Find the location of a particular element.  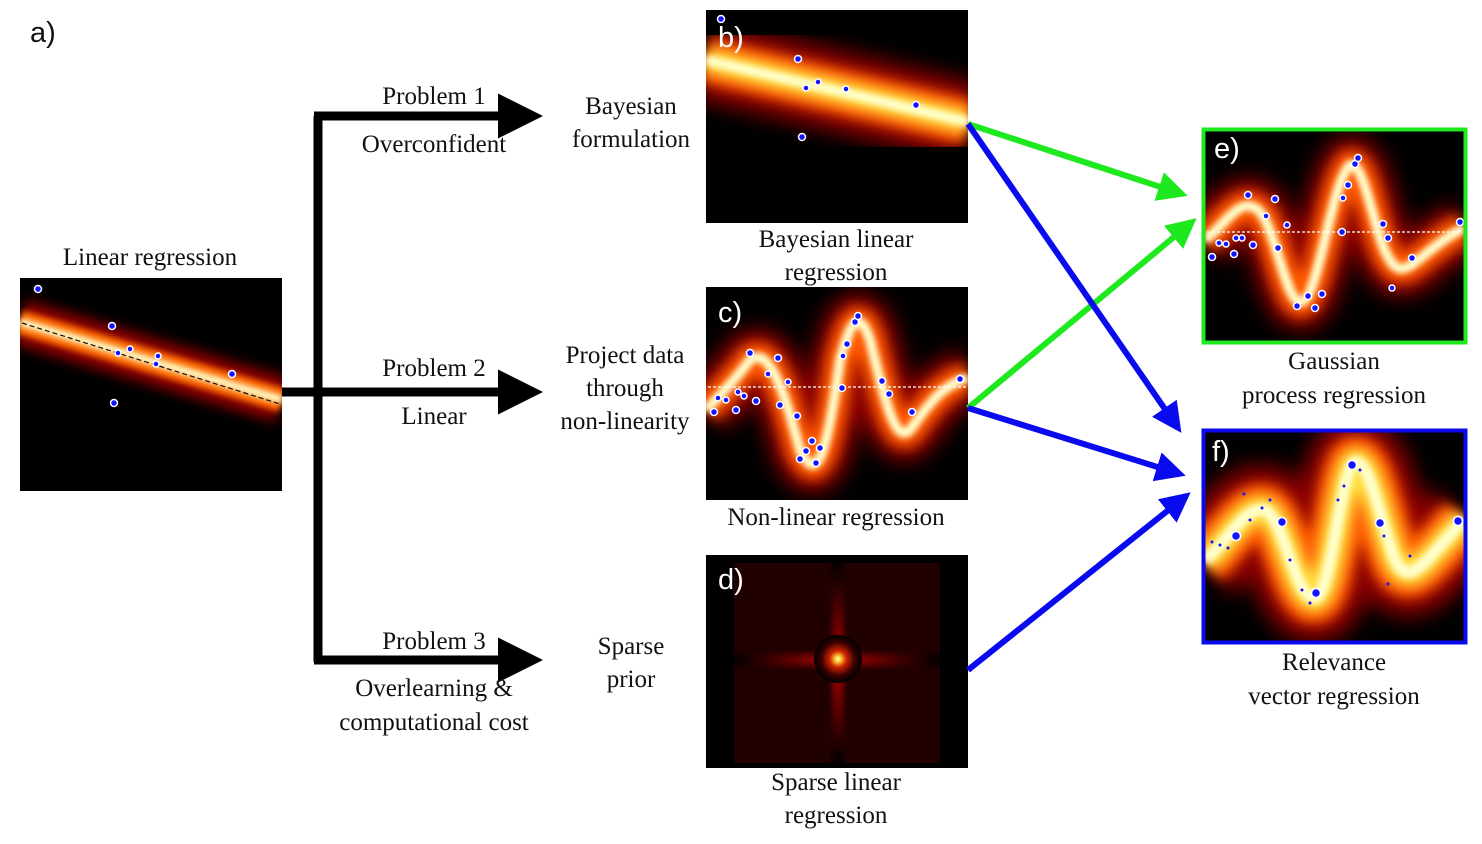

panel-b-data-points is located at coordinates (818, 78).